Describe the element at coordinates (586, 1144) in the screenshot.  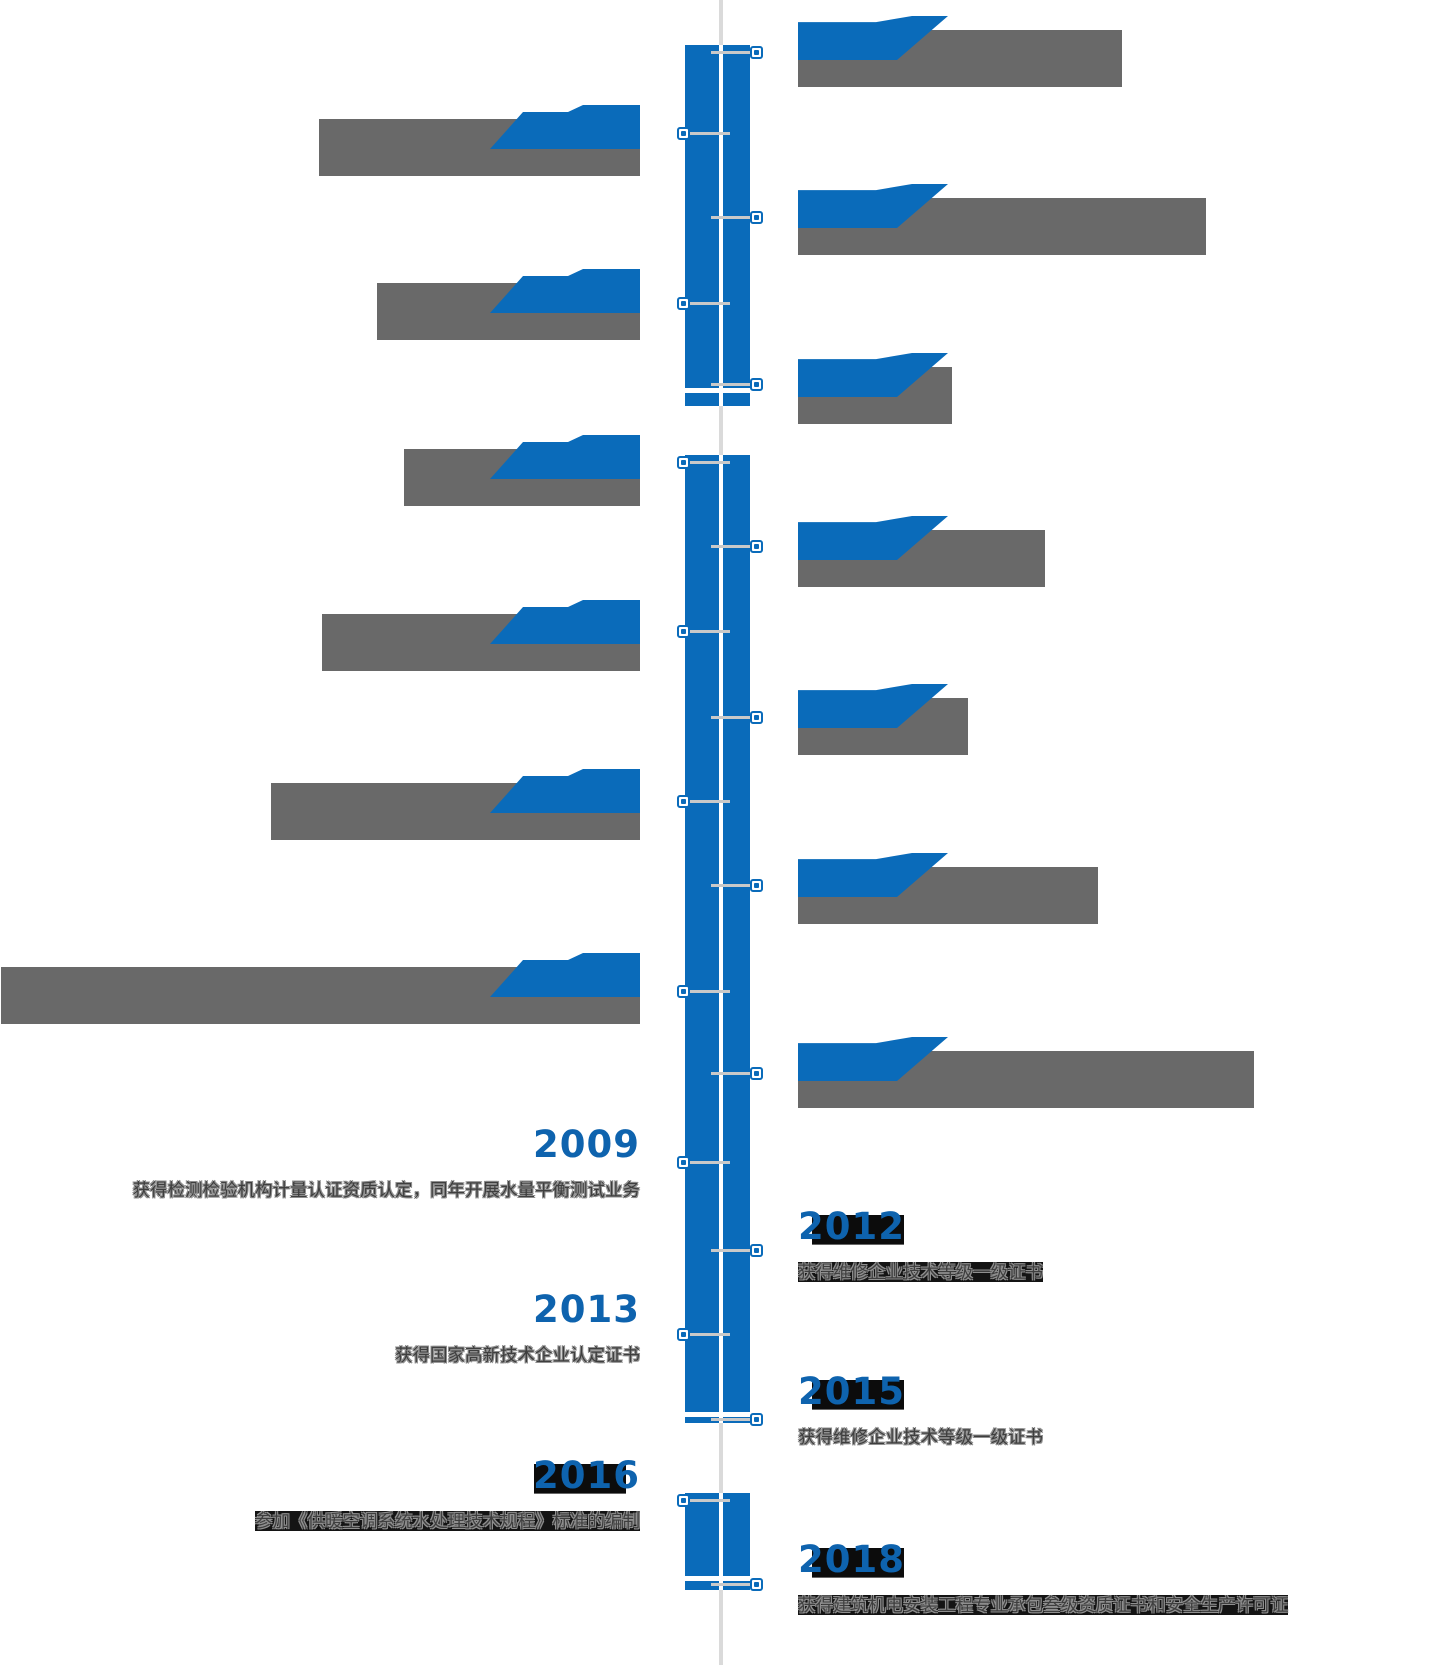
I see `entry-year: 2009` at that location.